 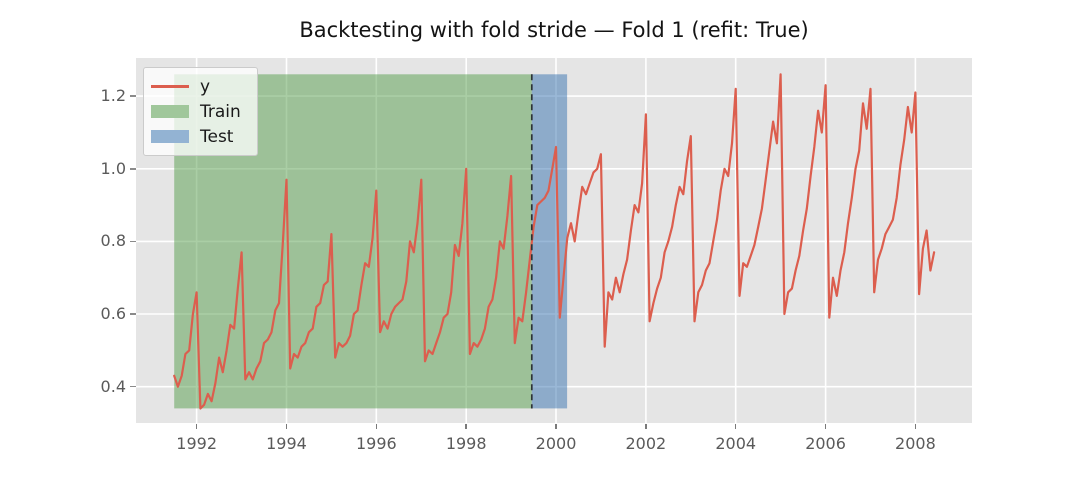 I want to click on x-tick-label: 1992, so click(x=196, y=443).